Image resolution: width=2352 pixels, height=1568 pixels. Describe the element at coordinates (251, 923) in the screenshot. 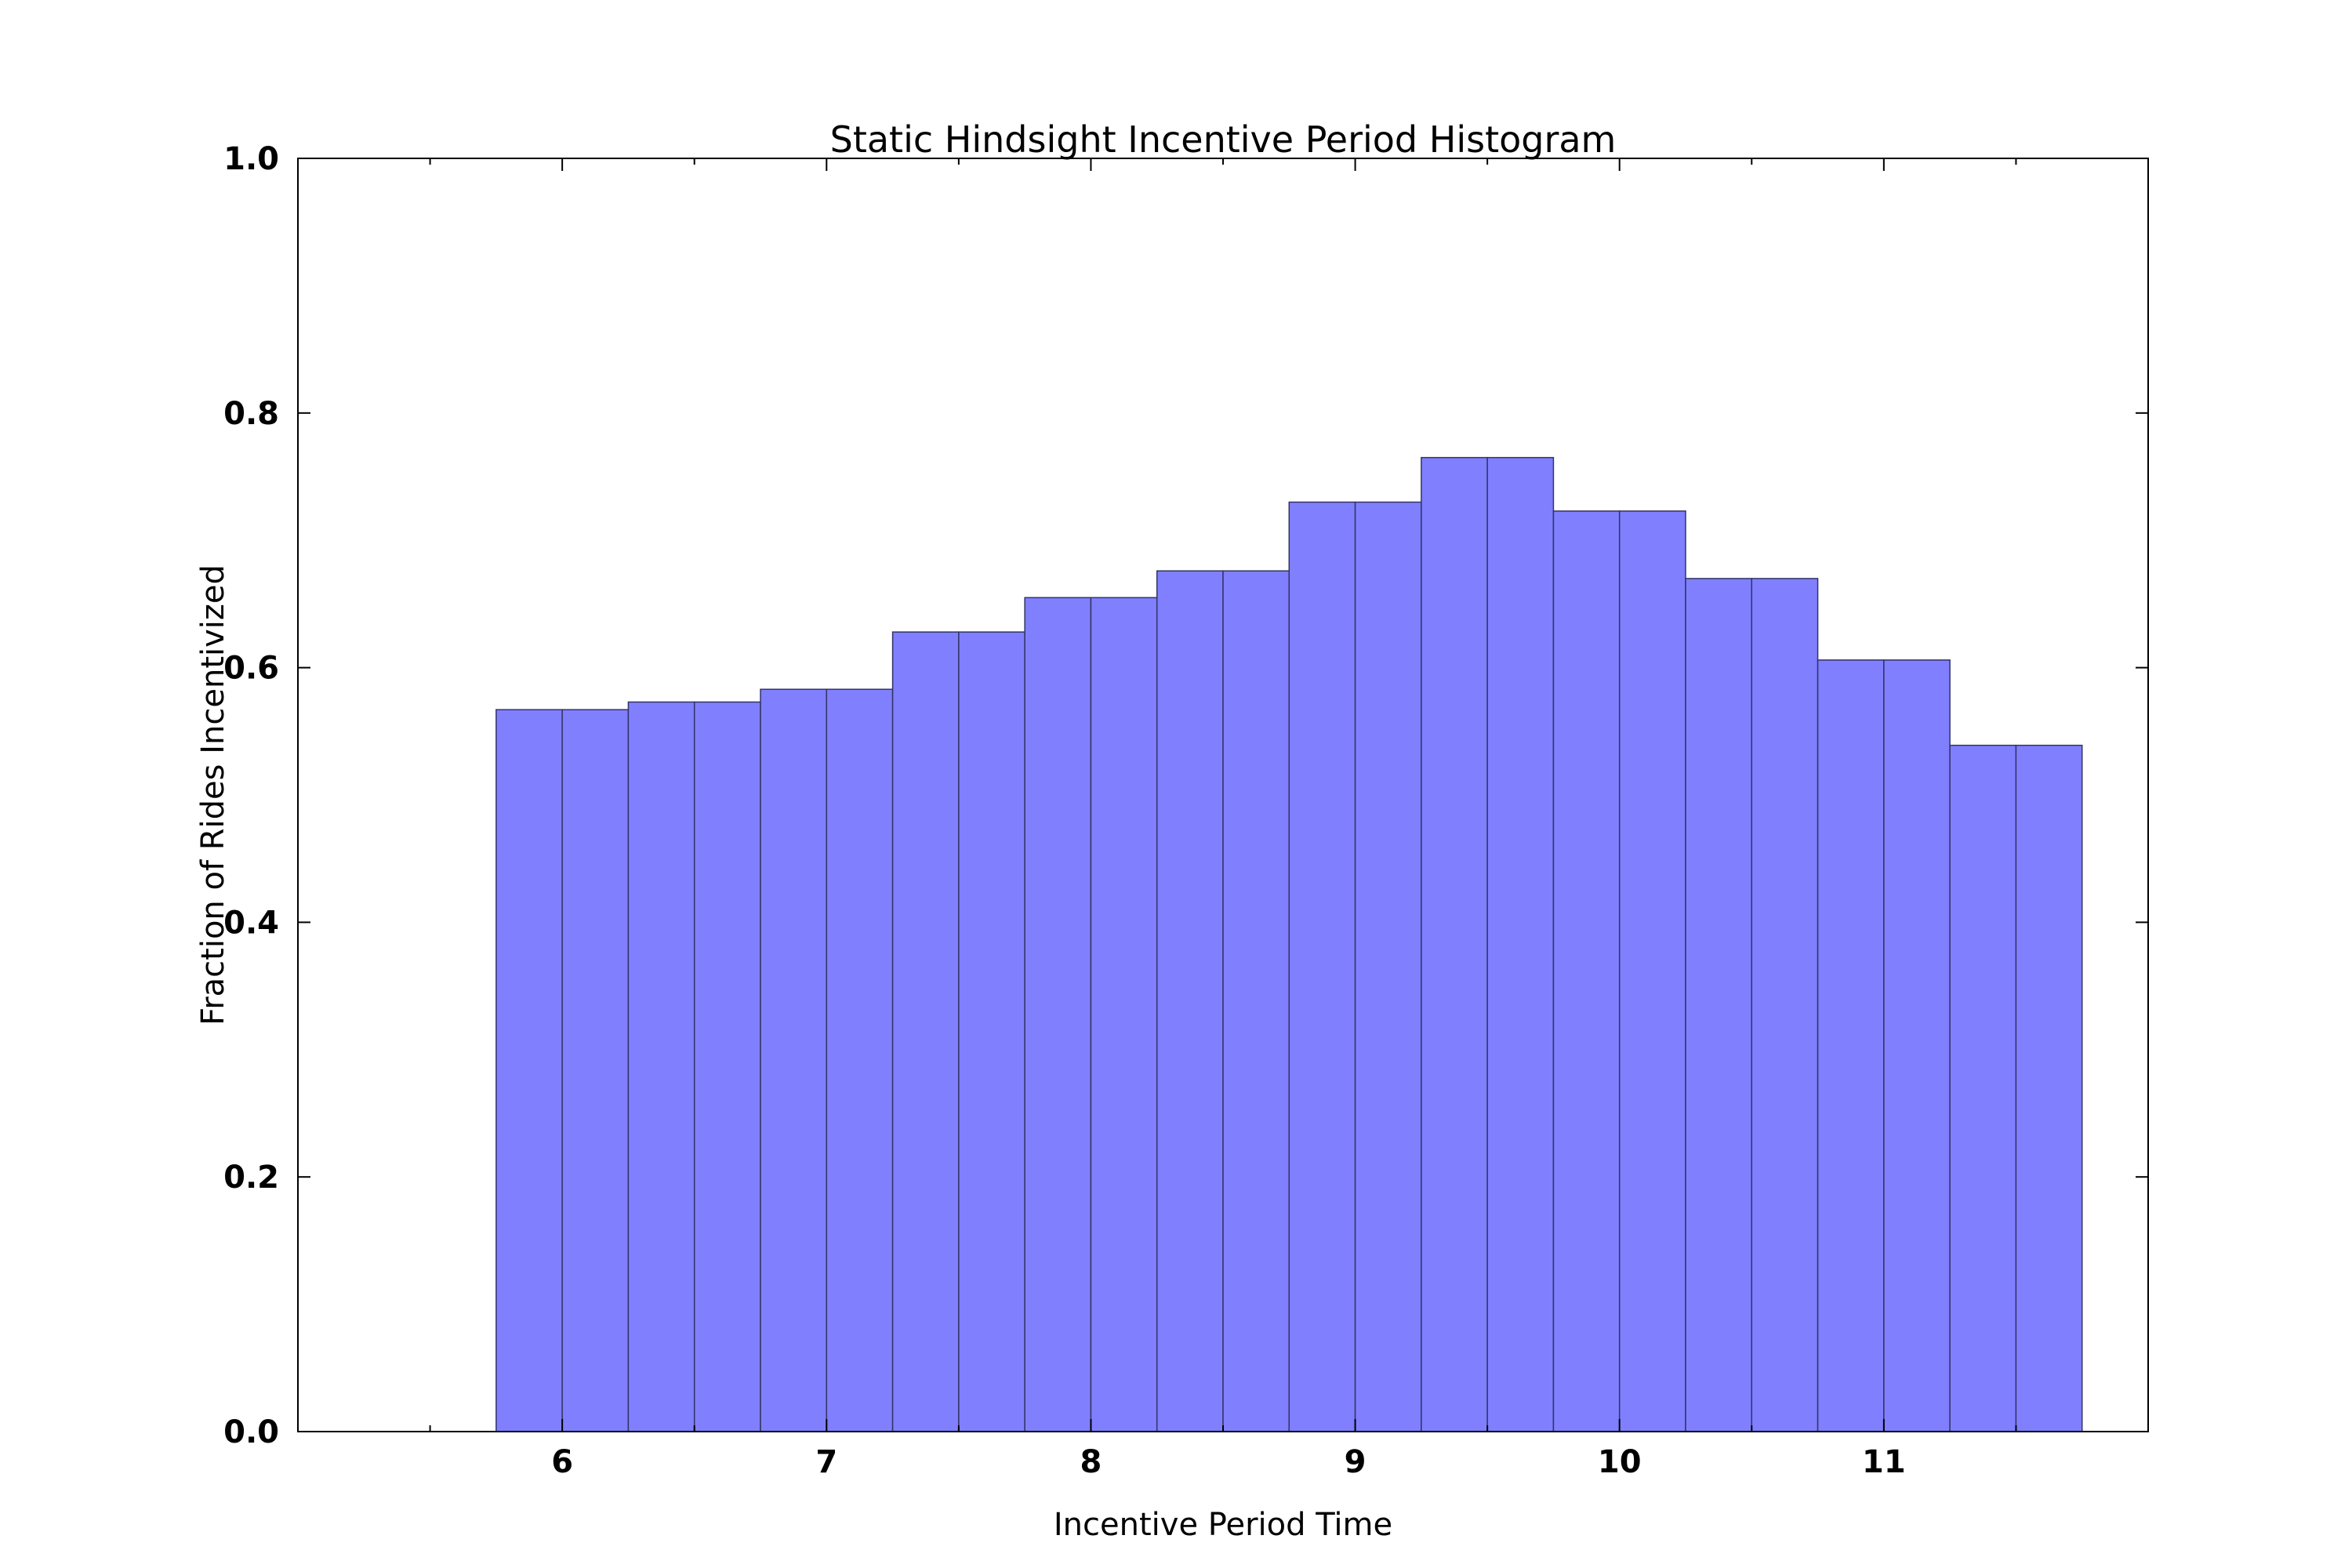

I see `y-tick-label: 0.4` at that location.